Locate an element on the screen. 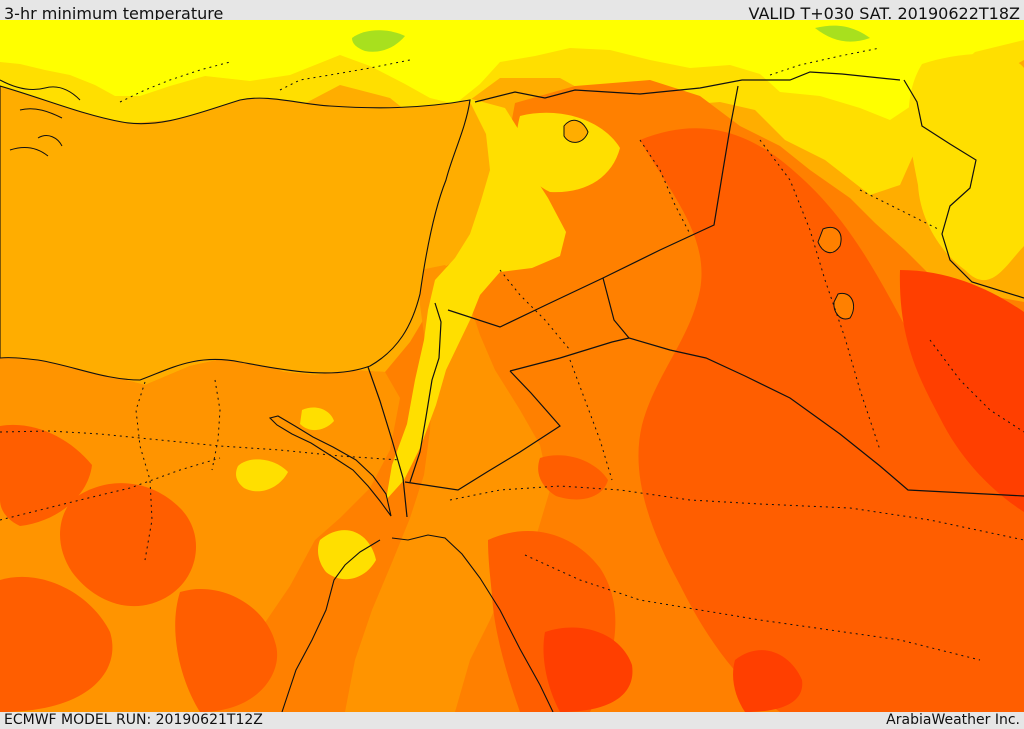 This screenshot has width=1024, height=729. model-run: ECMWF MODEL RUN: 20190621T12Z is located at coordinates (133, 720).